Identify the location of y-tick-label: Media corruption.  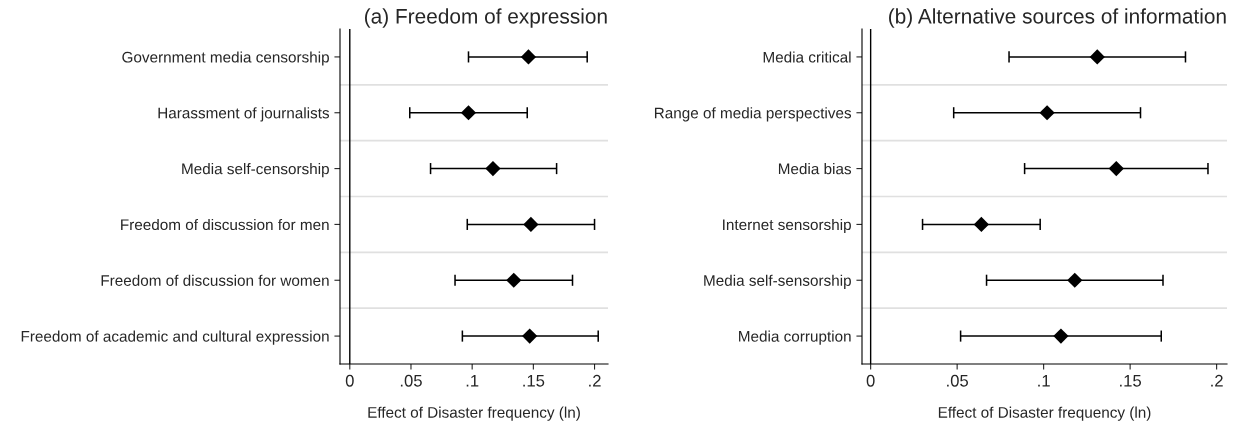
(795, 337).